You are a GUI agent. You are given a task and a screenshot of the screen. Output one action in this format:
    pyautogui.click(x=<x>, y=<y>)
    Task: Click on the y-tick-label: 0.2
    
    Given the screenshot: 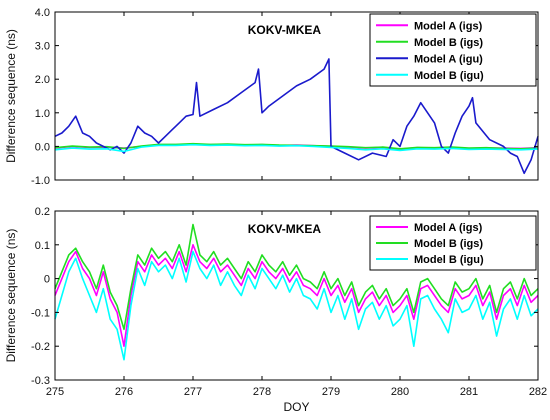 What is the action you would take?
    pyautogui.click(x=42, y=212)
    